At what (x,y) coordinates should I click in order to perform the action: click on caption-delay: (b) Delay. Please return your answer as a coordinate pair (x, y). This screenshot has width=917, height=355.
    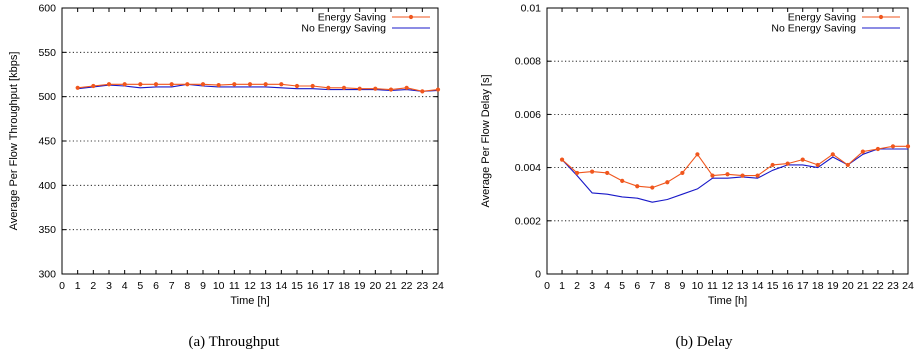
    Looking at the image, I should click on (704, 342).